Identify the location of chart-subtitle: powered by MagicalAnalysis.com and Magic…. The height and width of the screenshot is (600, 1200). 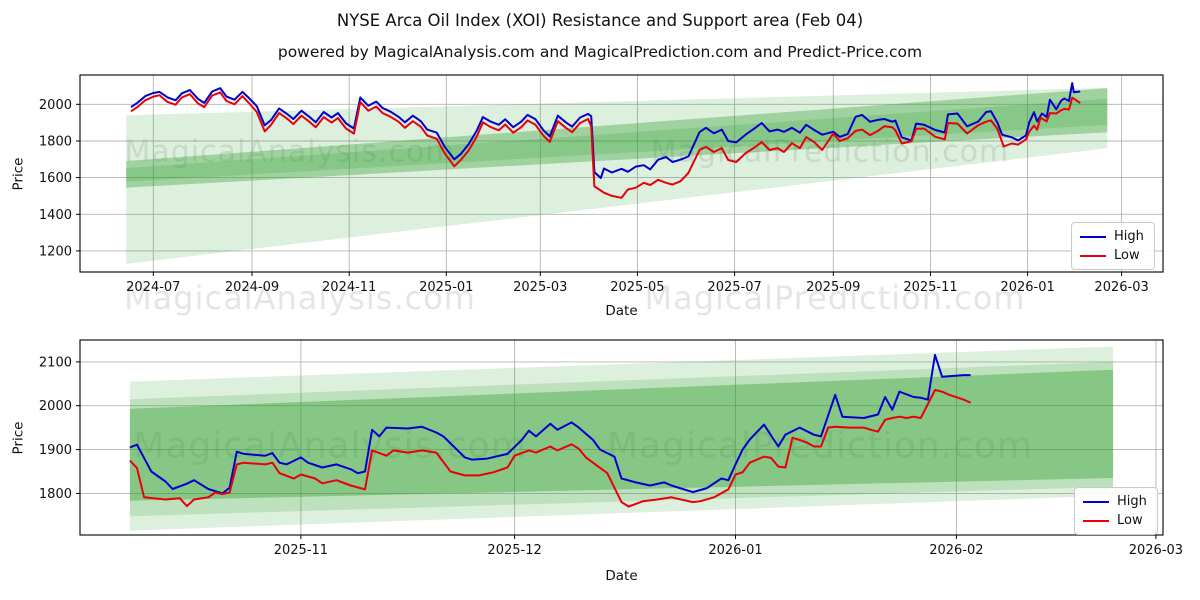
(600, 52).